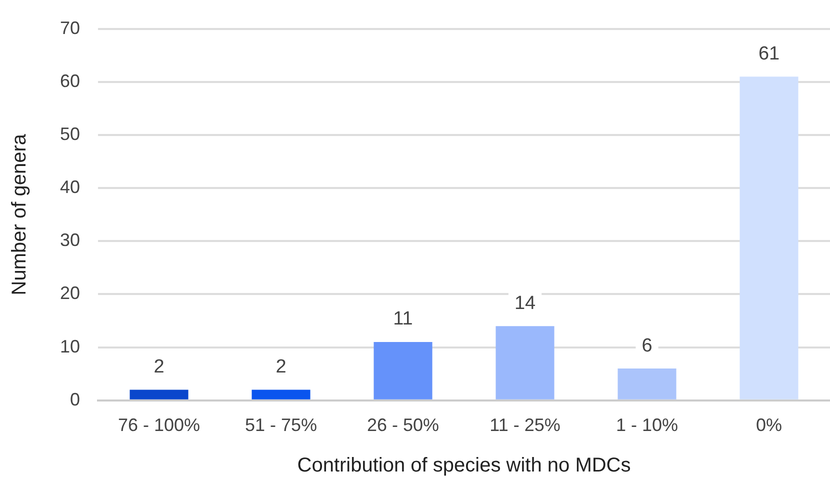  What do you see at coordinates (70, 134) in the screenshot?
I see `y-tick-label: 50` at bounding box center [70, 134].